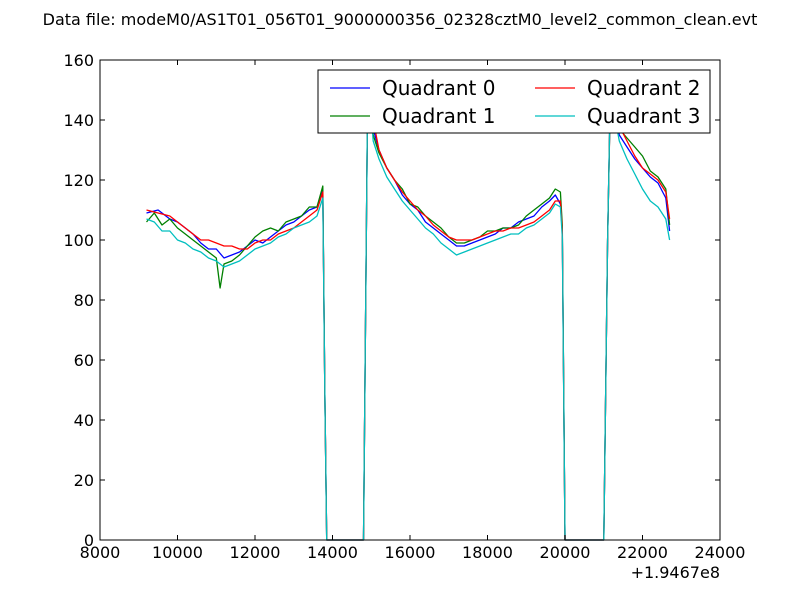  What do you see at coordinates (84, 300) in the screenshot?
I see `y-tick-label: 80` at bounding box center [84, 300].